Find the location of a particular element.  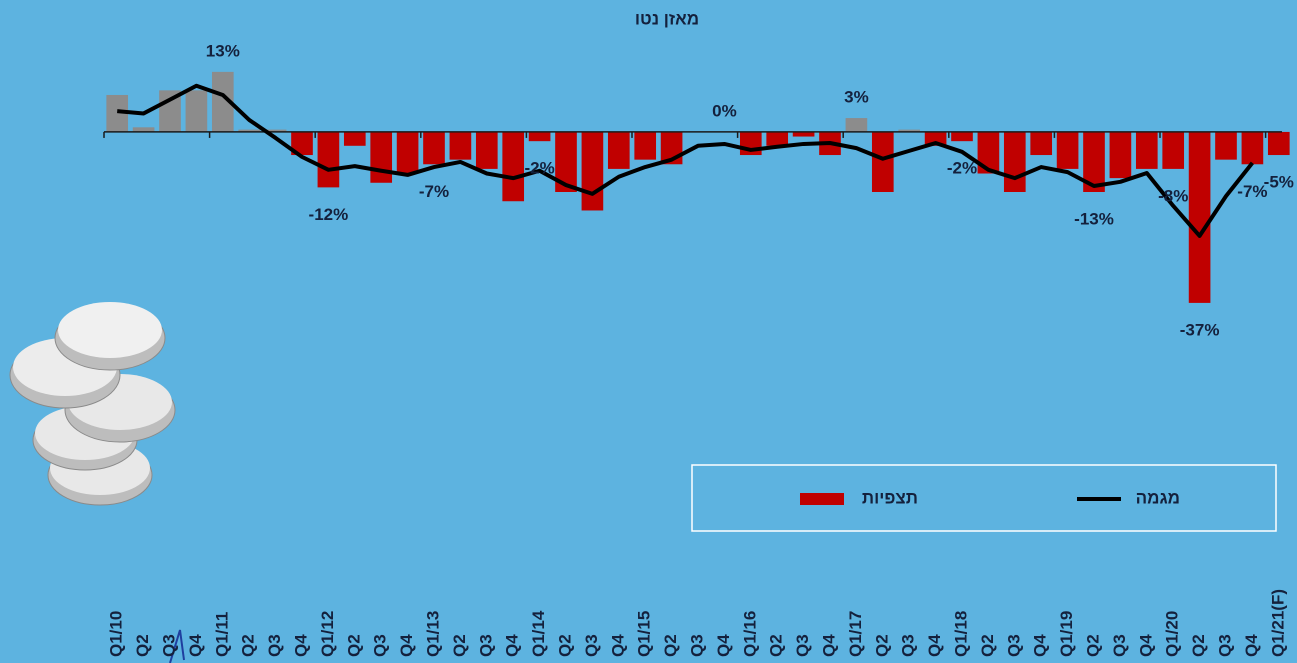

x-tick-label: Q1/15 is located at coordinates (644, 634).